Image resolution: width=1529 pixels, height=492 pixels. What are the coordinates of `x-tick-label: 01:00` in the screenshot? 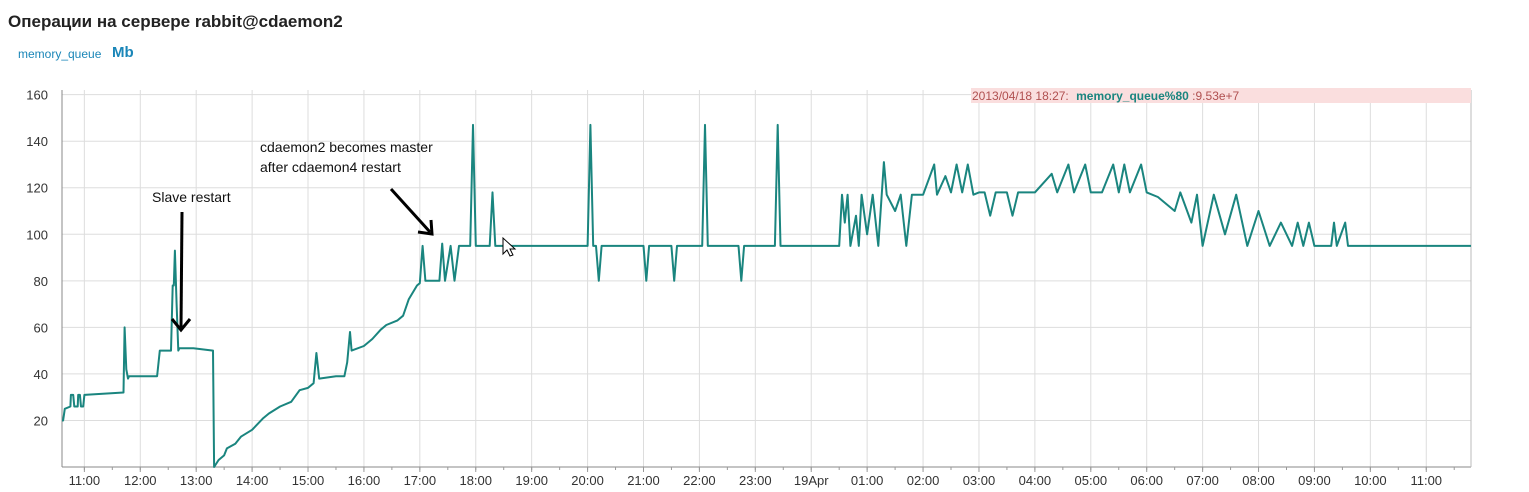 It's located at (867, 480).